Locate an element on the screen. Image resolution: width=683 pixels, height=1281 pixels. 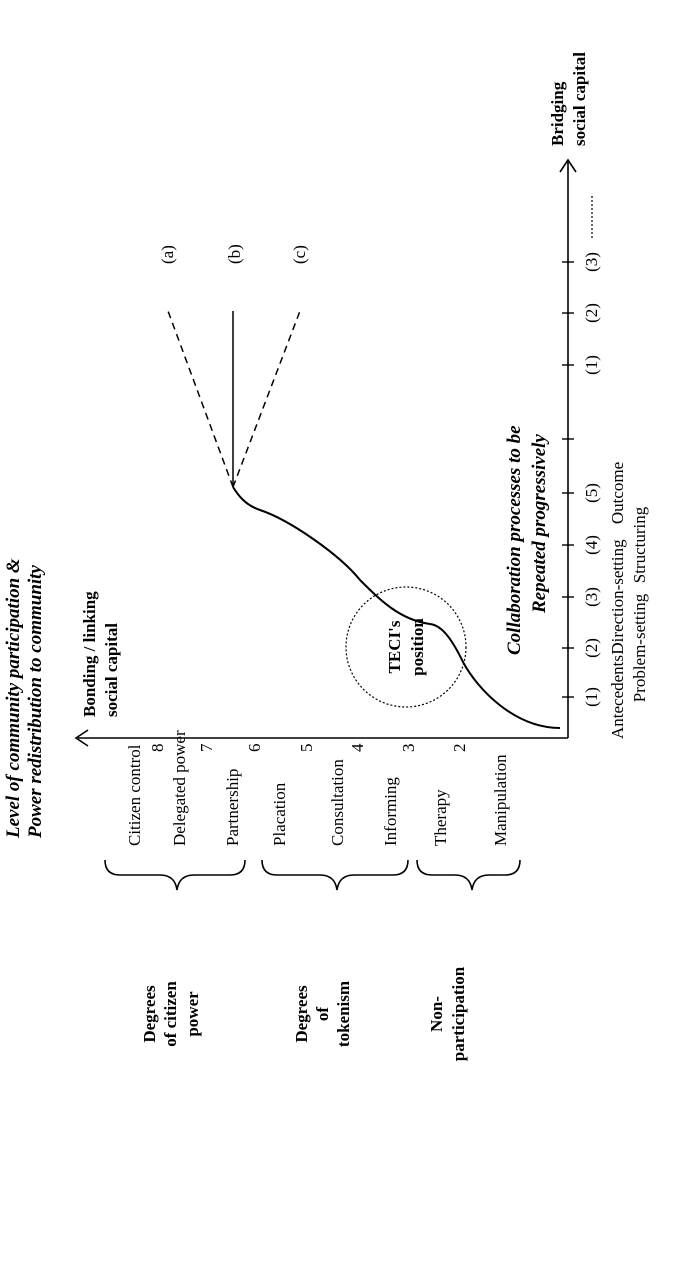
rung-consultation: Consultation is located at coordinates (337, 802).